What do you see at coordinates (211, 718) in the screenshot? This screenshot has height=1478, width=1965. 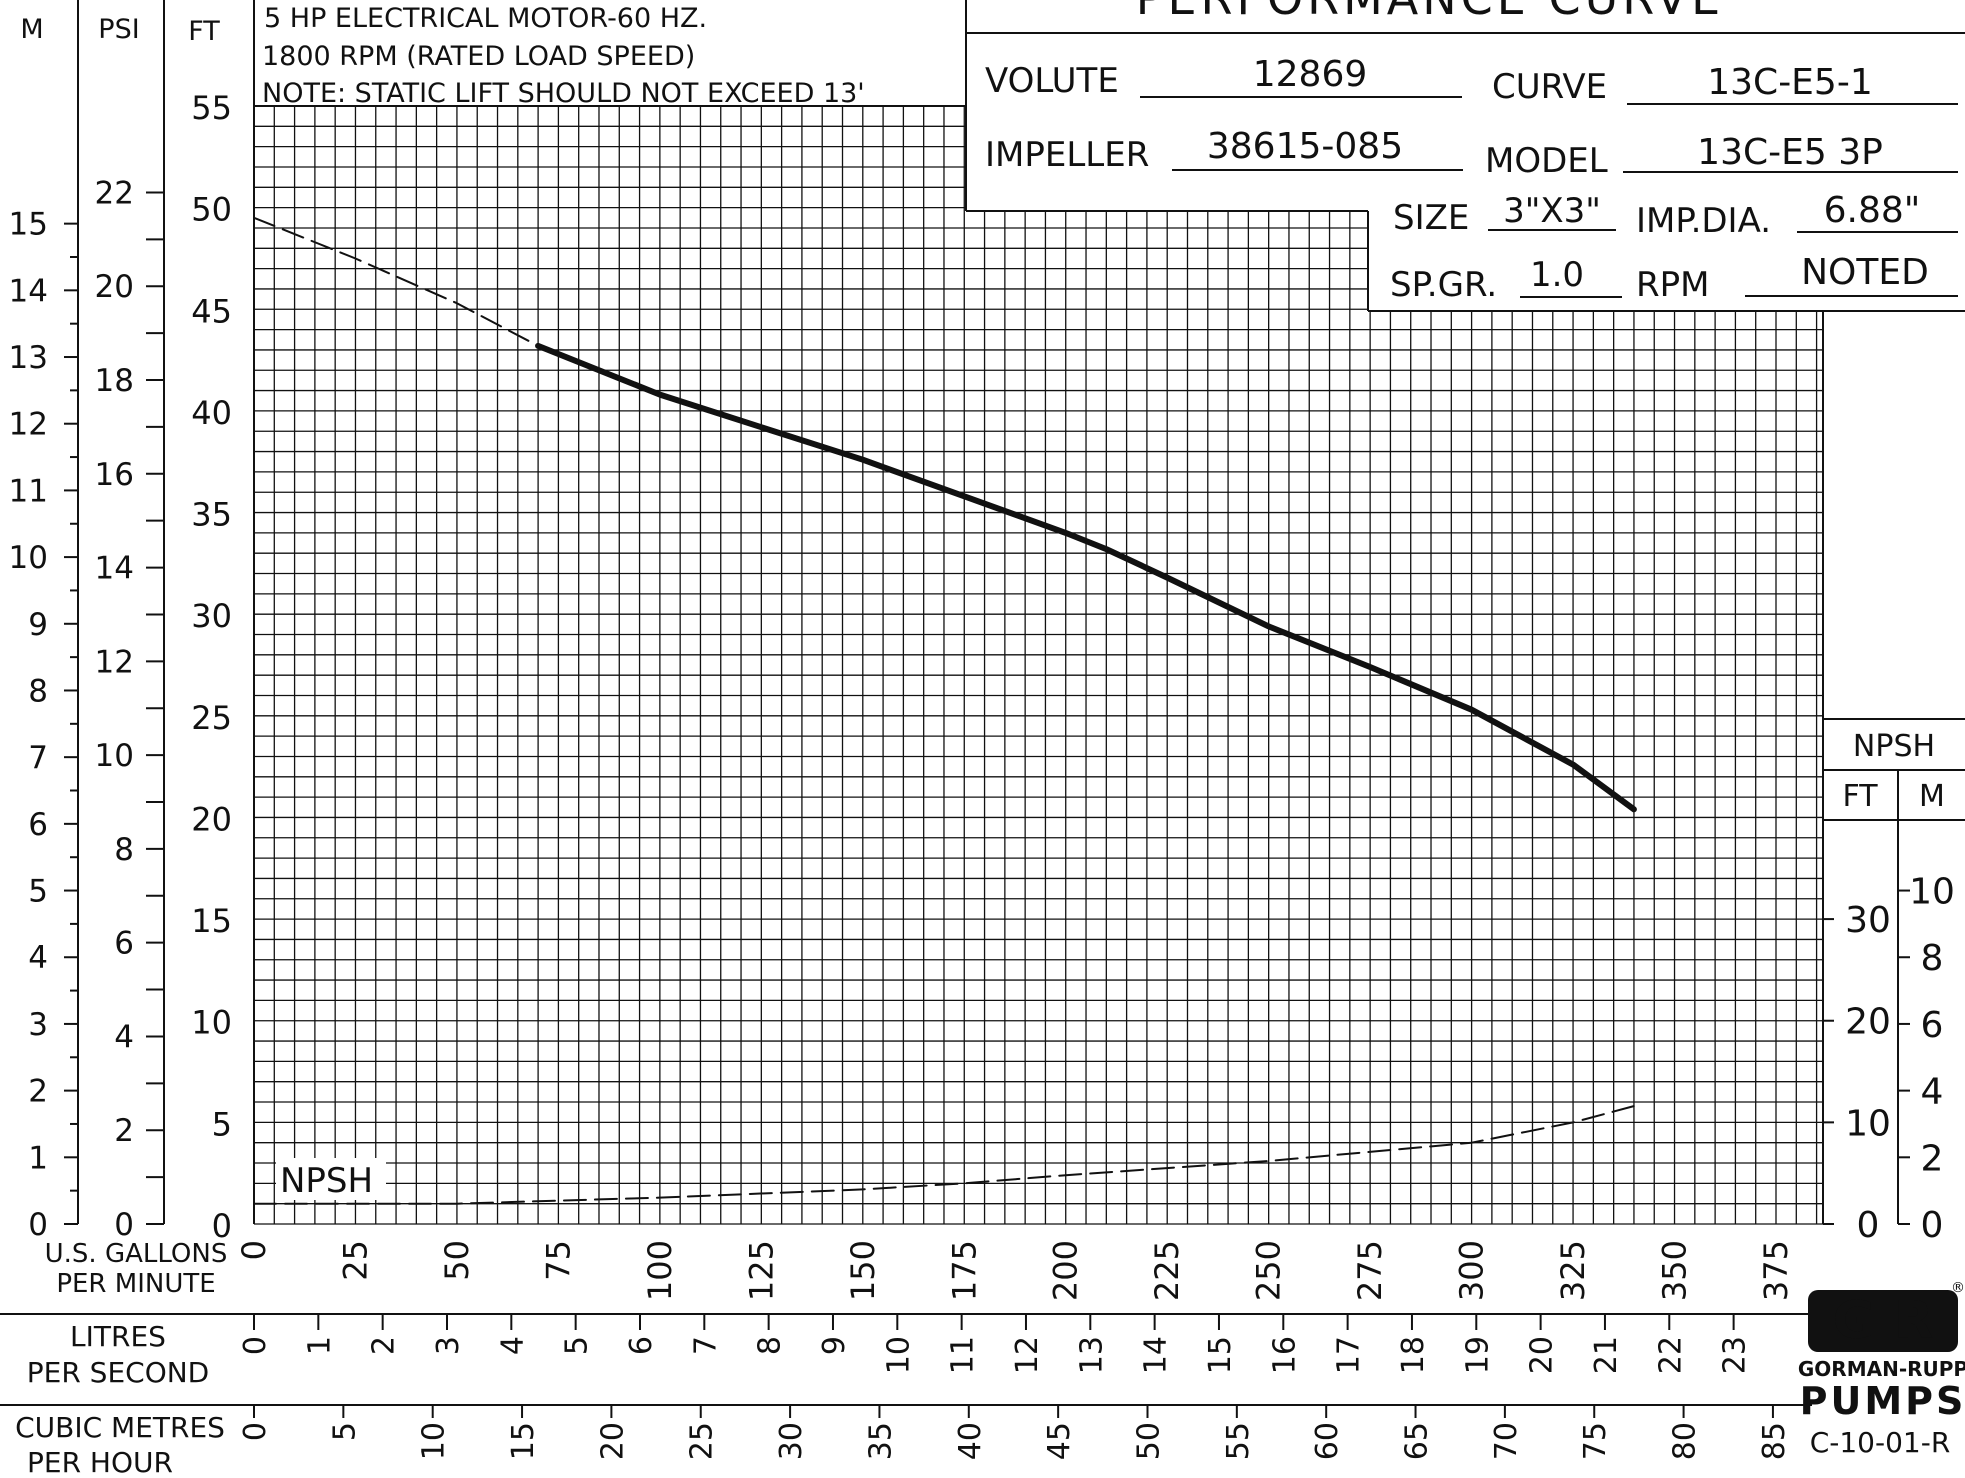 I see `ft-axis-tick-label: 25` at bounding box center [211, 718].